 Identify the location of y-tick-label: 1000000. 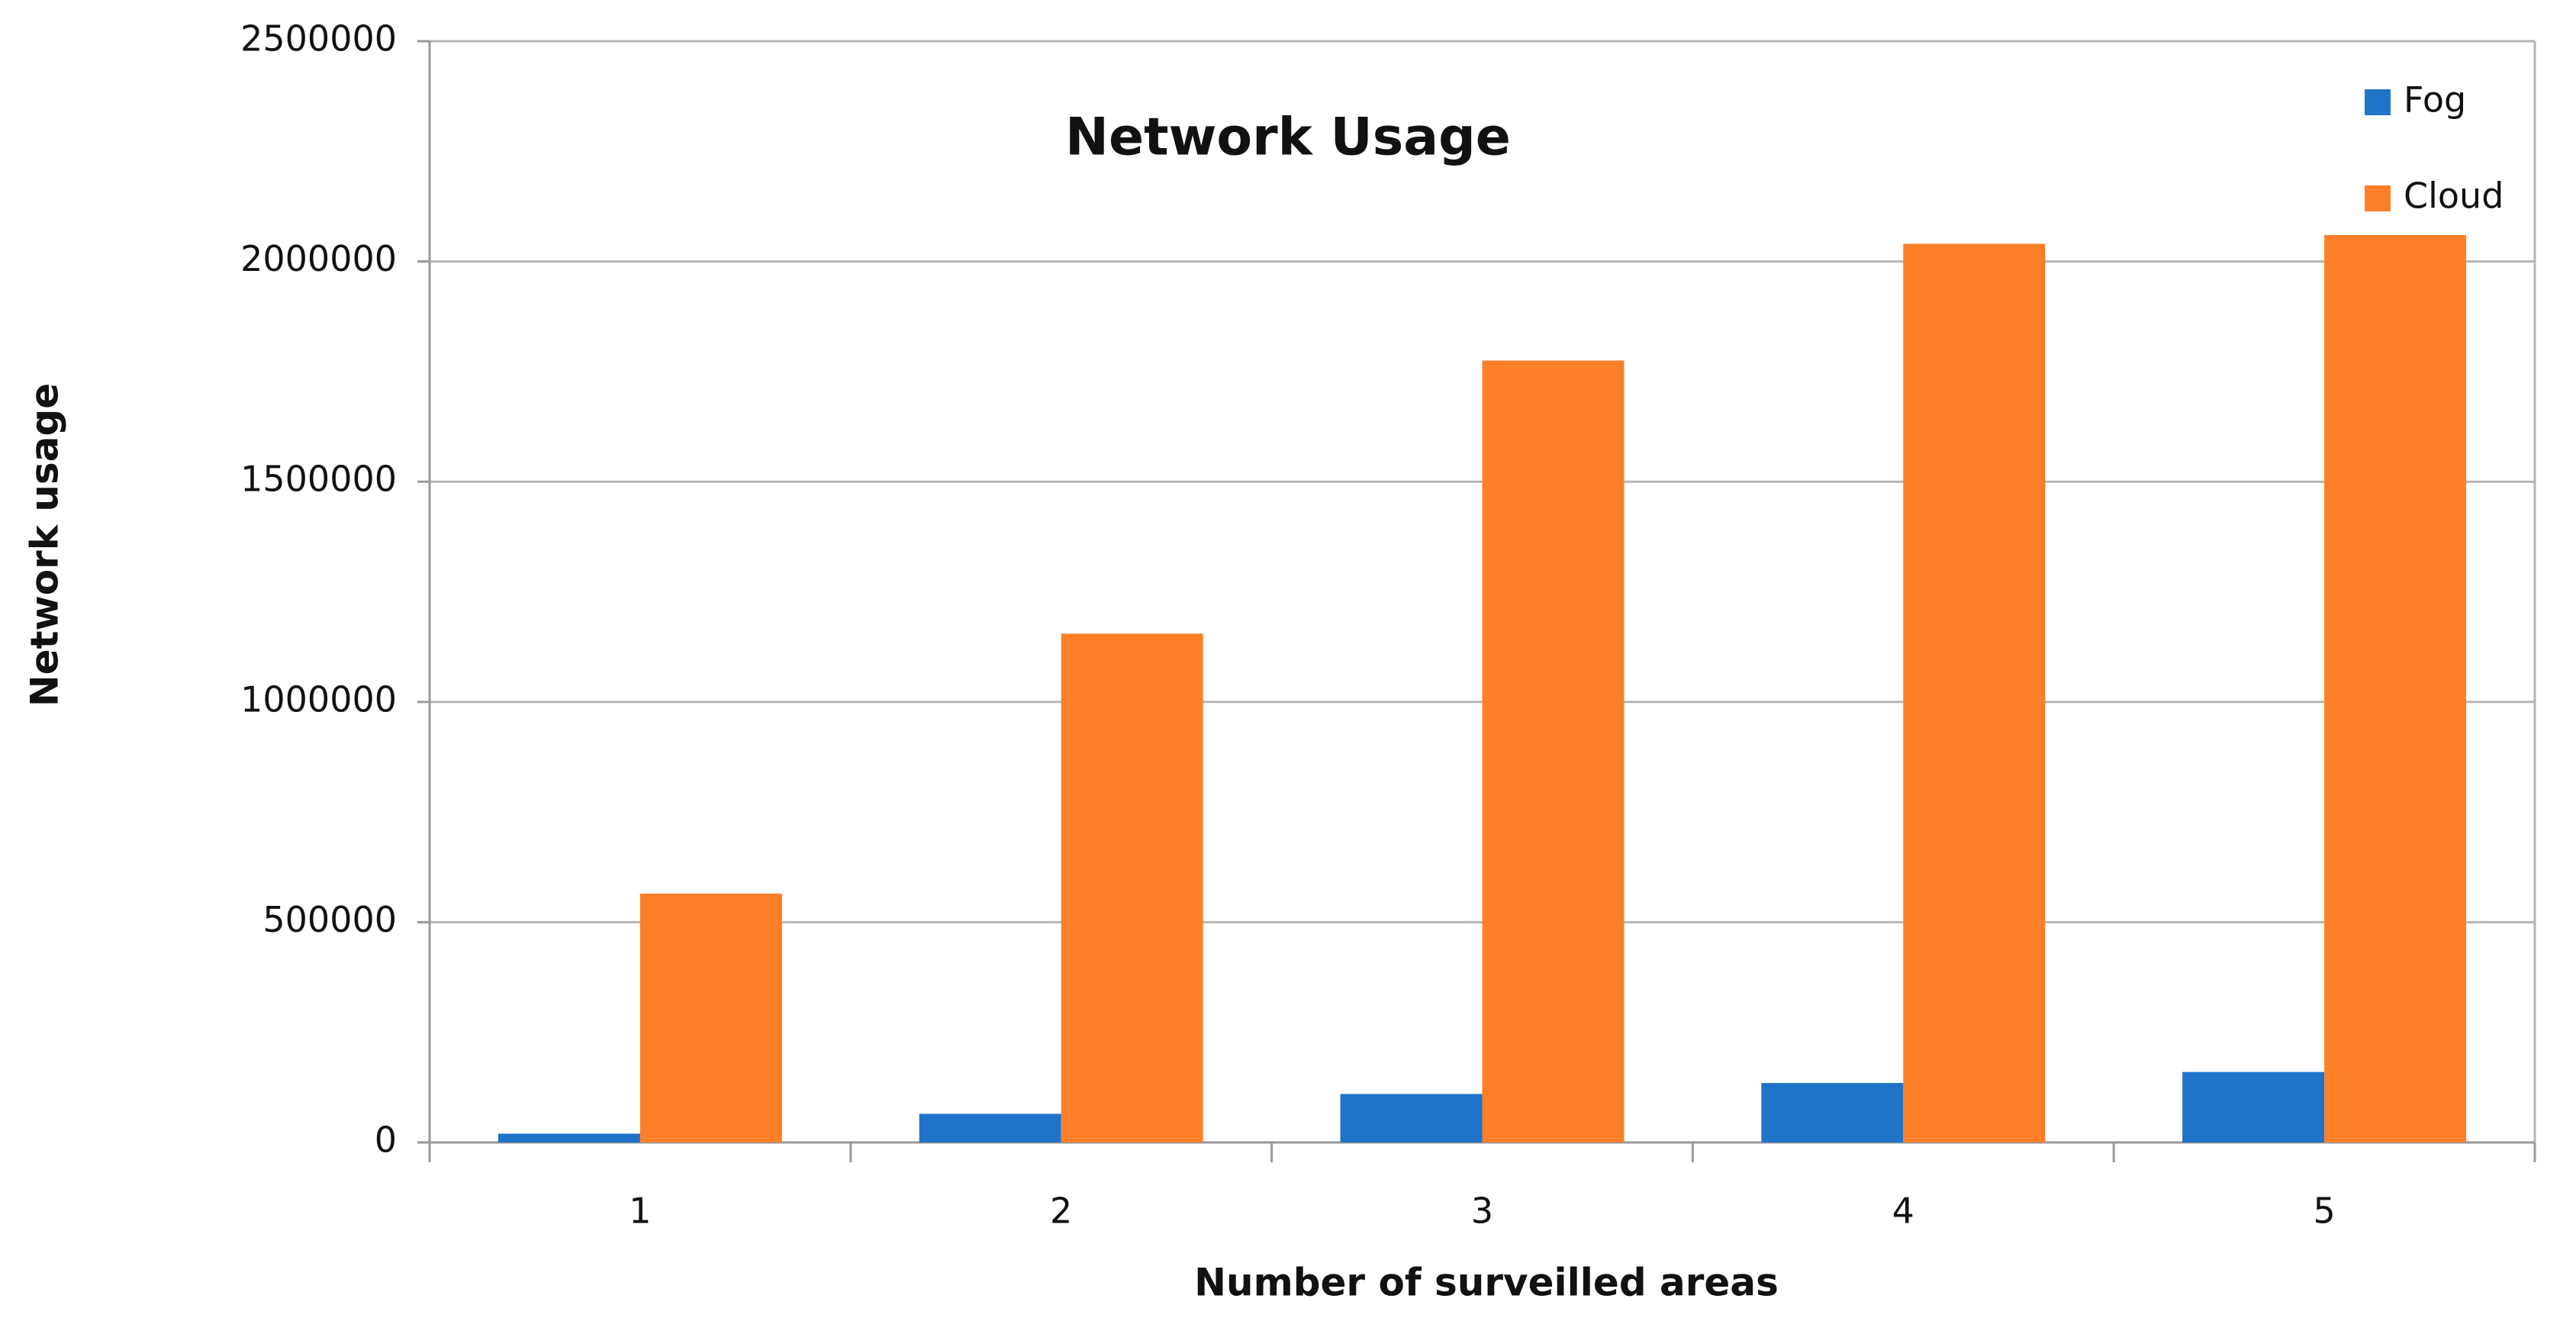
(318, 699).